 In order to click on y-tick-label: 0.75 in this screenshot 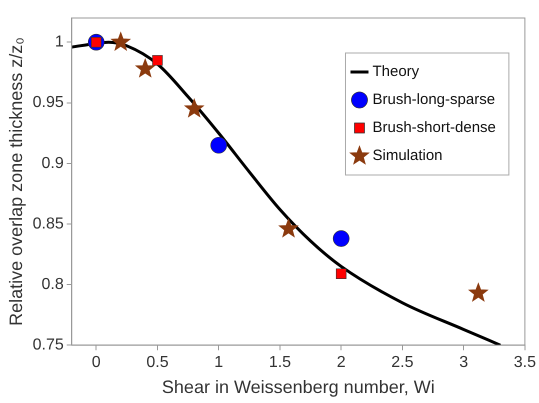, I will do `click(48, 345)`.